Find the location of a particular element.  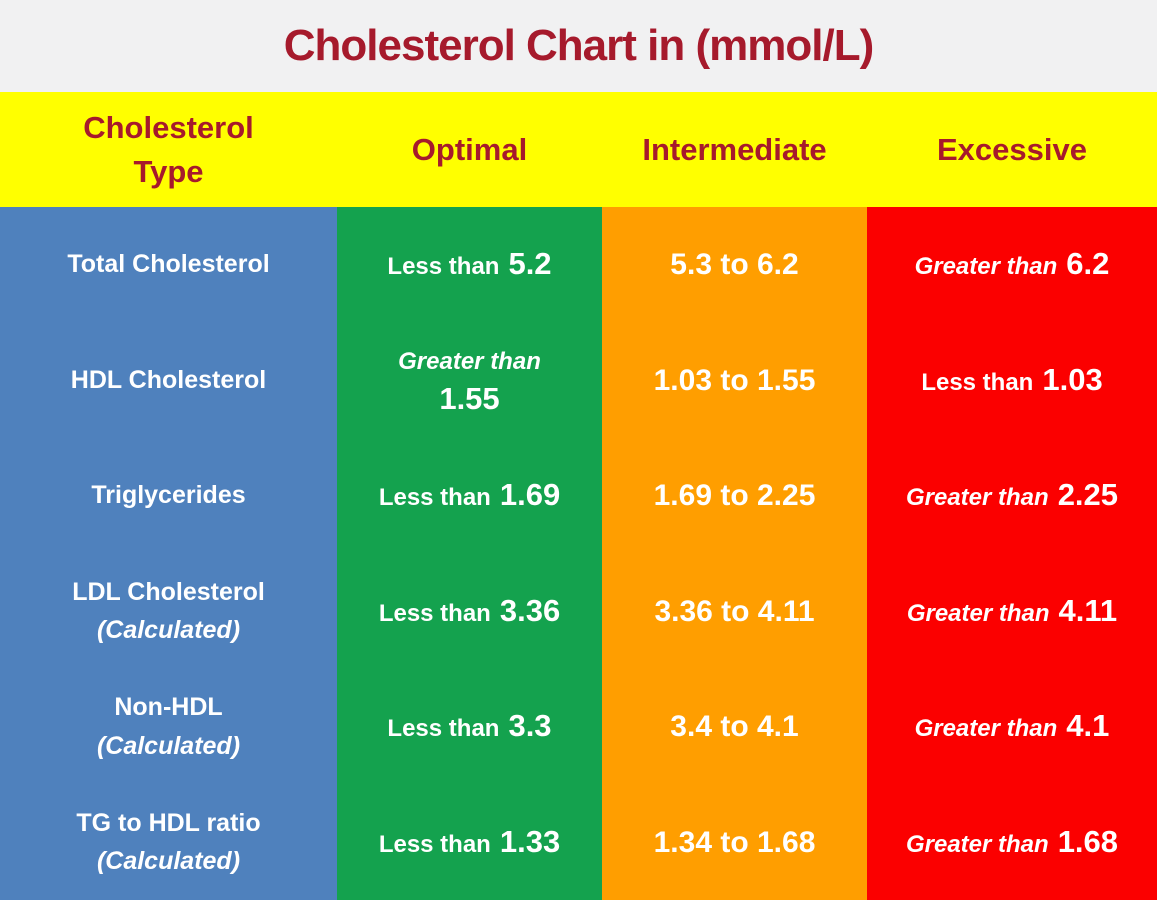

value-text: 1.69 is located at coordinates (530, 495).